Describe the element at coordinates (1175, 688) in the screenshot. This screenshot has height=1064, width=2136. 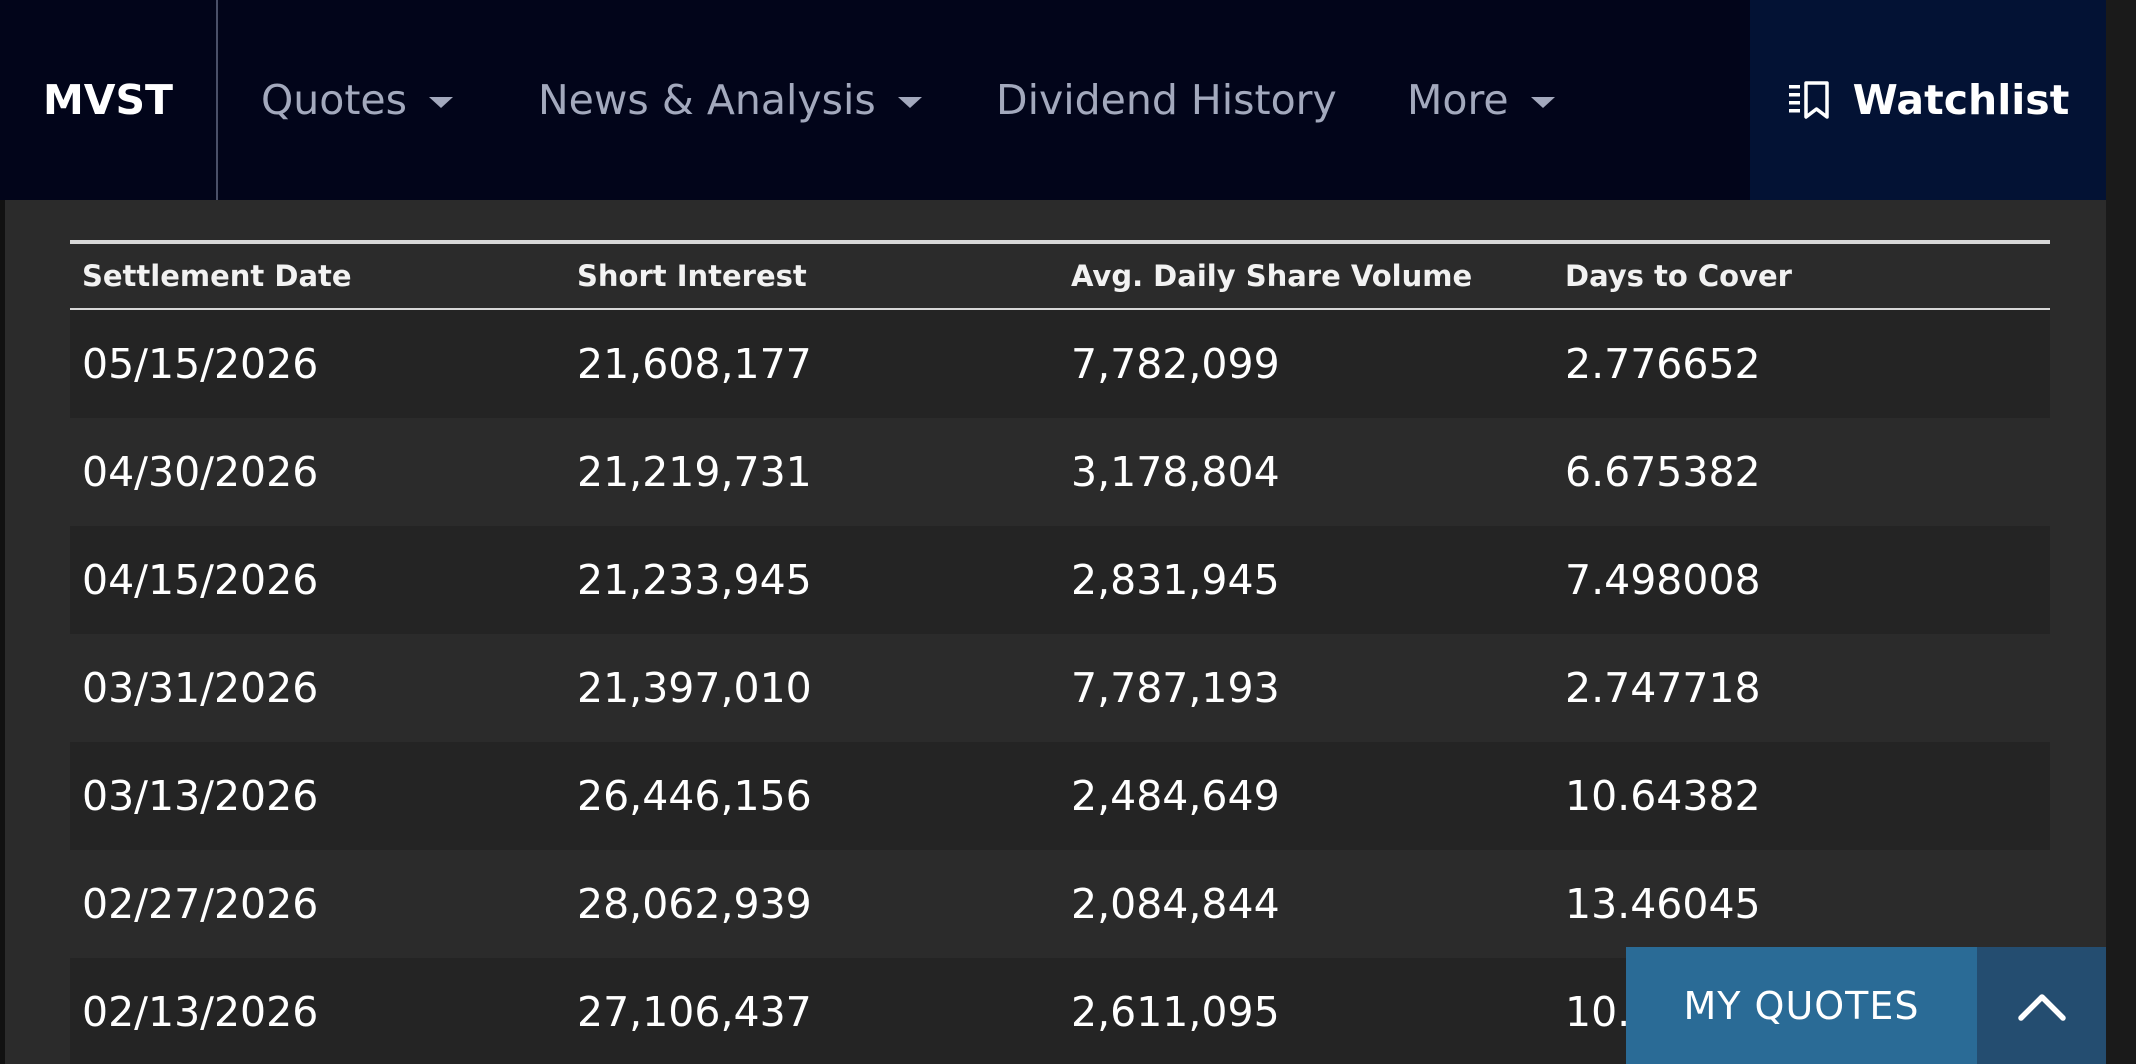
I see `cell-avg-daily-volume: 7,787,193` at that location.